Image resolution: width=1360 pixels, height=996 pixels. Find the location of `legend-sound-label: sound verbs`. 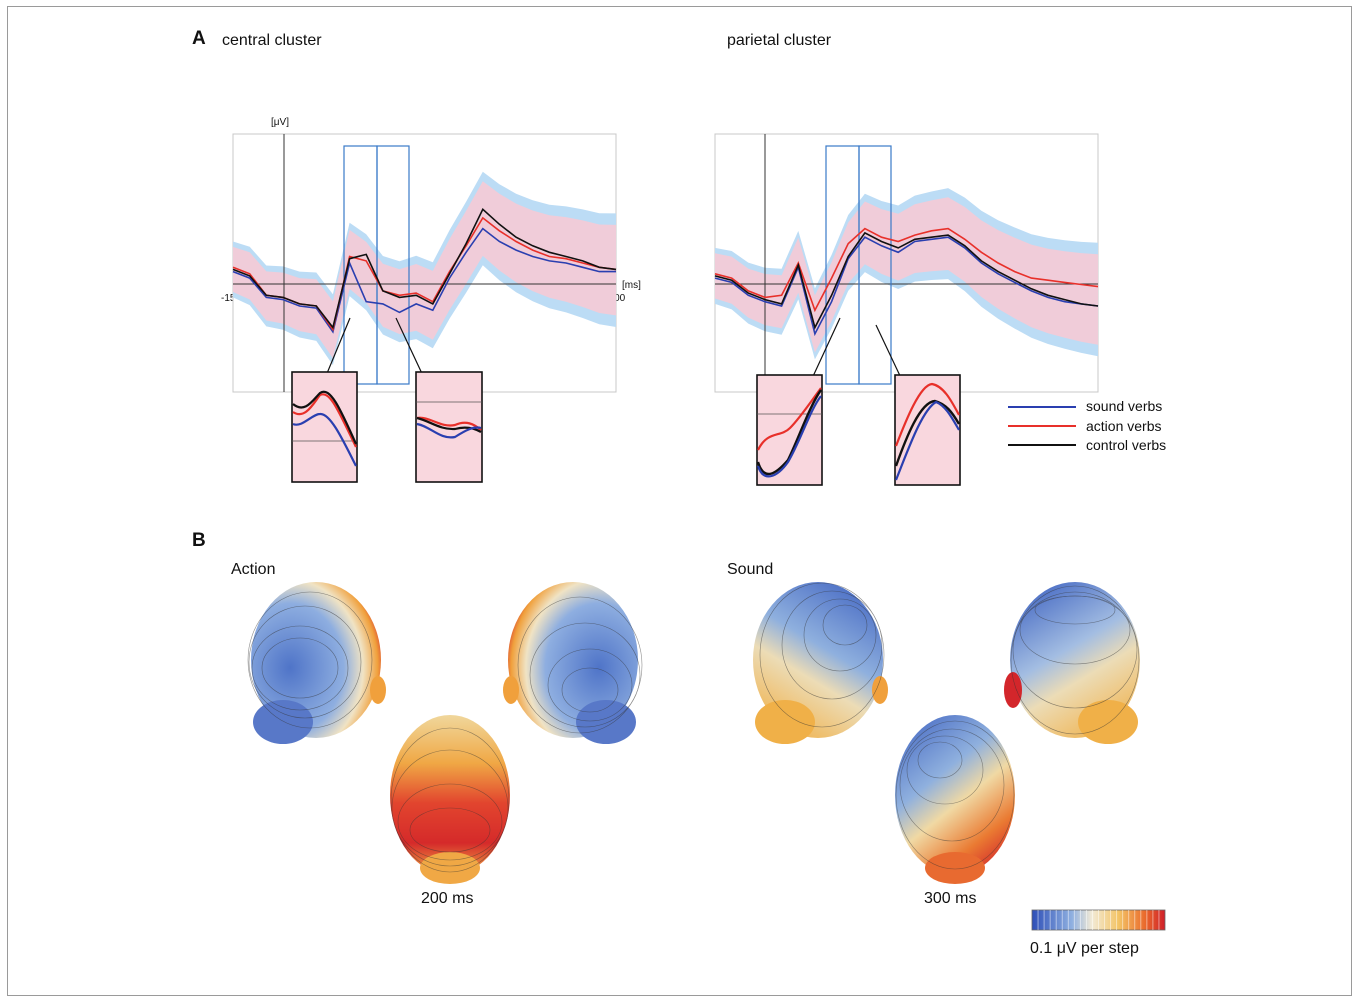

legend-sound-label: sound verbs is located at coordinates (1124, 406).